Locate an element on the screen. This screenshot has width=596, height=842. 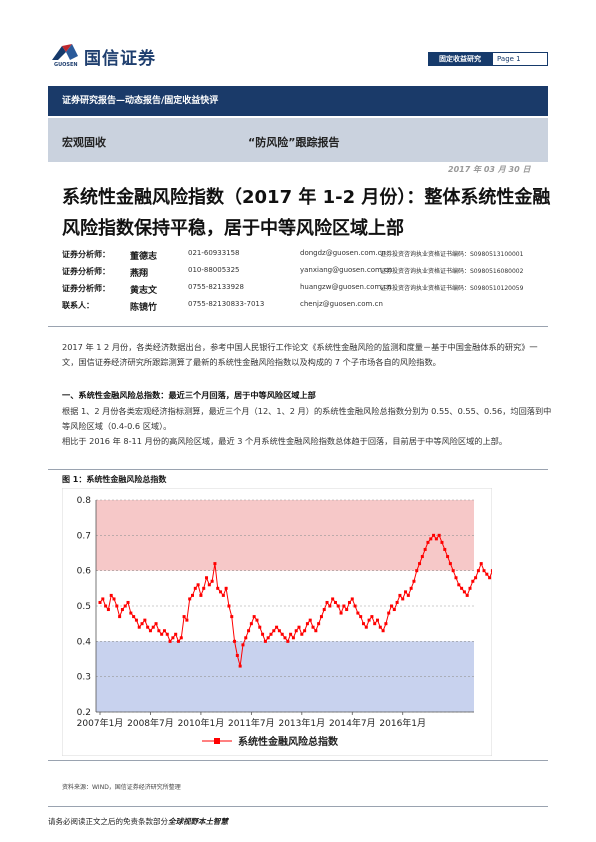
subject-right: “防风险”跟踪报告 is located at coordinates (294, 142).